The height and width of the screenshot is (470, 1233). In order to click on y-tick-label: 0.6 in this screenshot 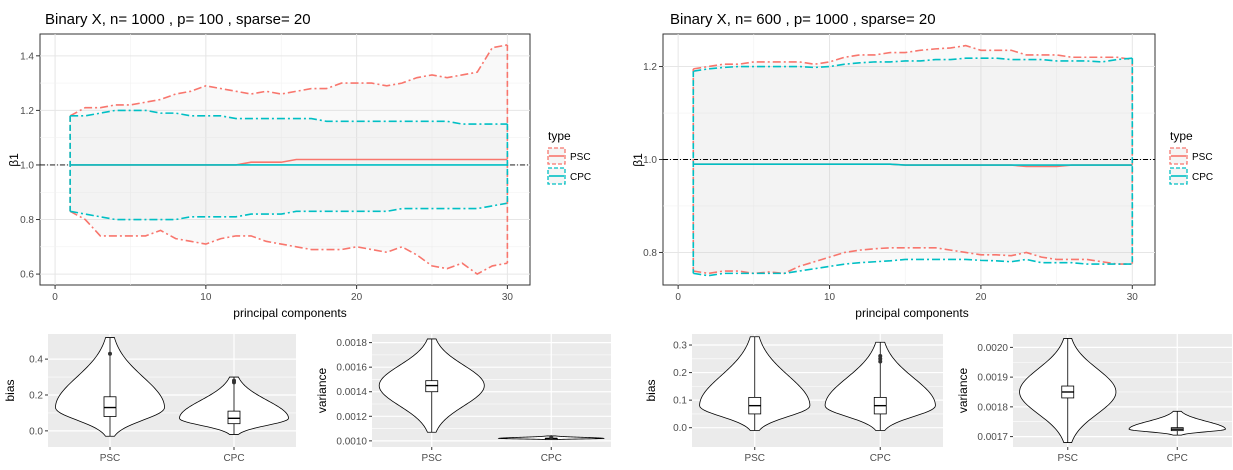, I will do `click(27, 275)`.